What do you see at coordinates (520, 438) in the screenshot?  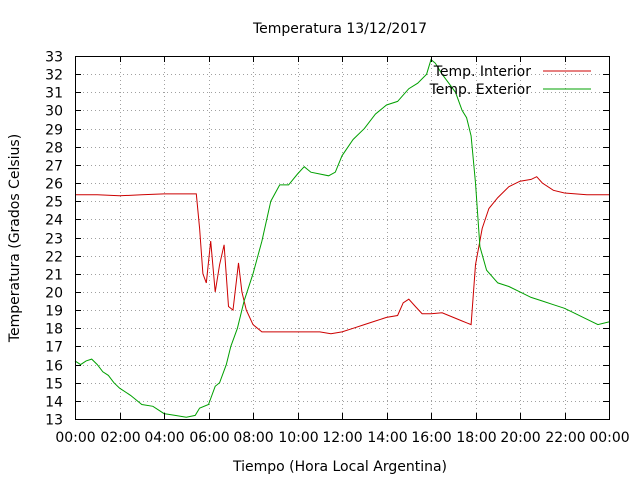 I see `x-tick-label: 20:00` at bounding box center [520, 438].